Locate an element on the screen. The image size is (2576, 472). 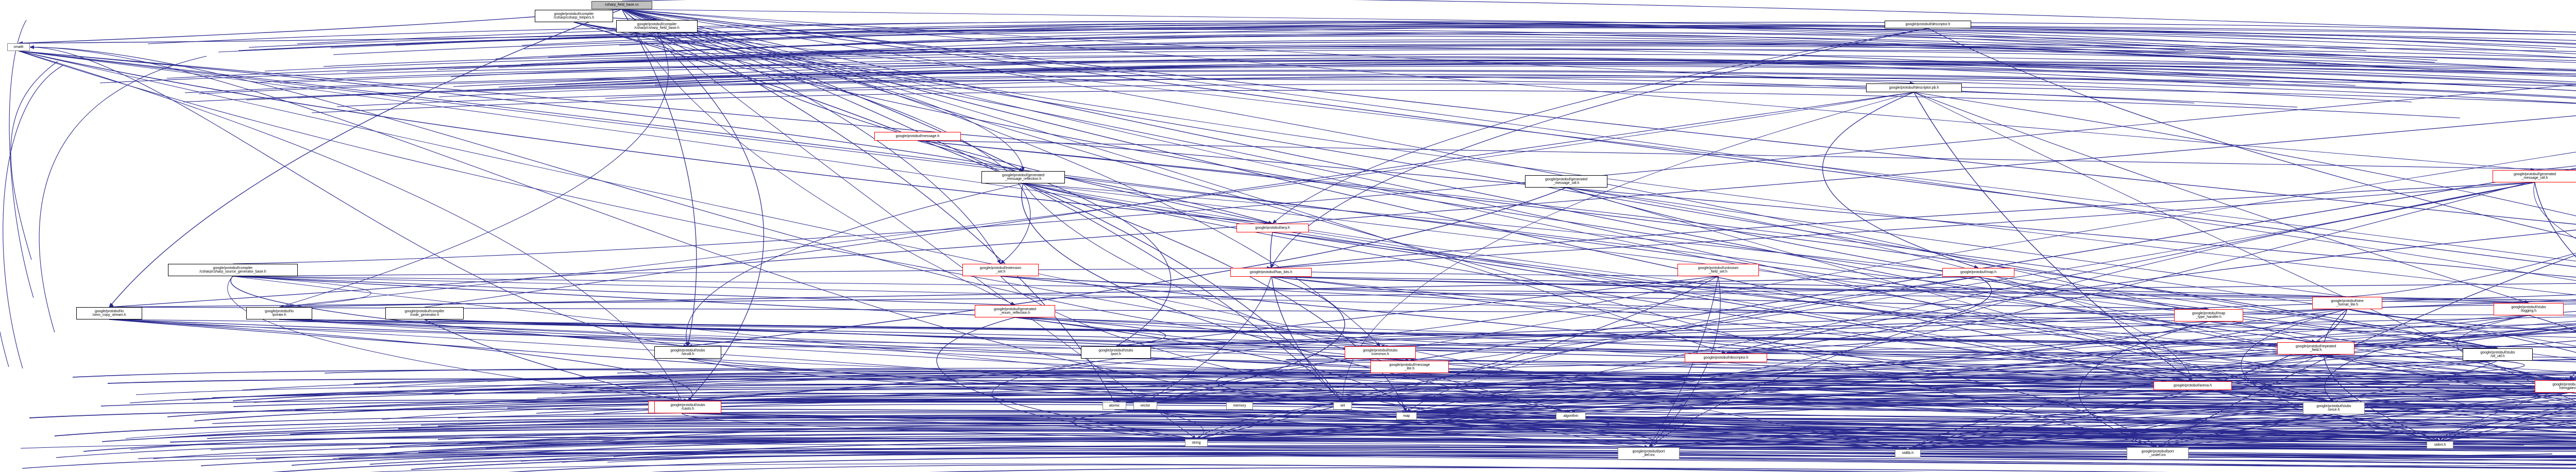
graph-node: google/protobuf/arena.h is located at coordinates (2193, 385).